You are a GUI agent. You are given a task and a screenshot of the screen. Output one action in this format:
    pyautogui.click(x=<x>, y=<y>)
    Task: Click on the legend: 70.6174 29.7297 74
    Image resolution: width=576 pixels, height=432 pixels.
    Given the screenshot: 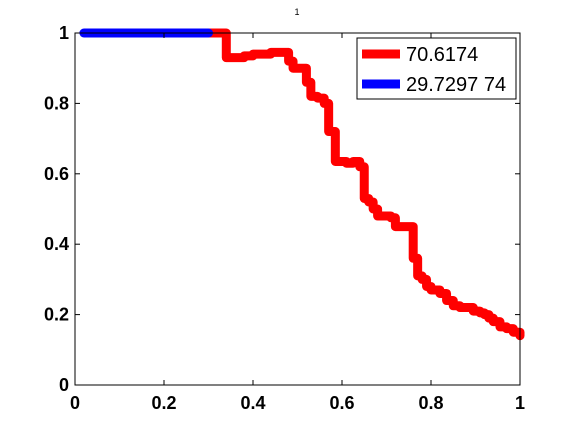 What is the action you would take?
    pyautogui.click(x=436, y=68)
    